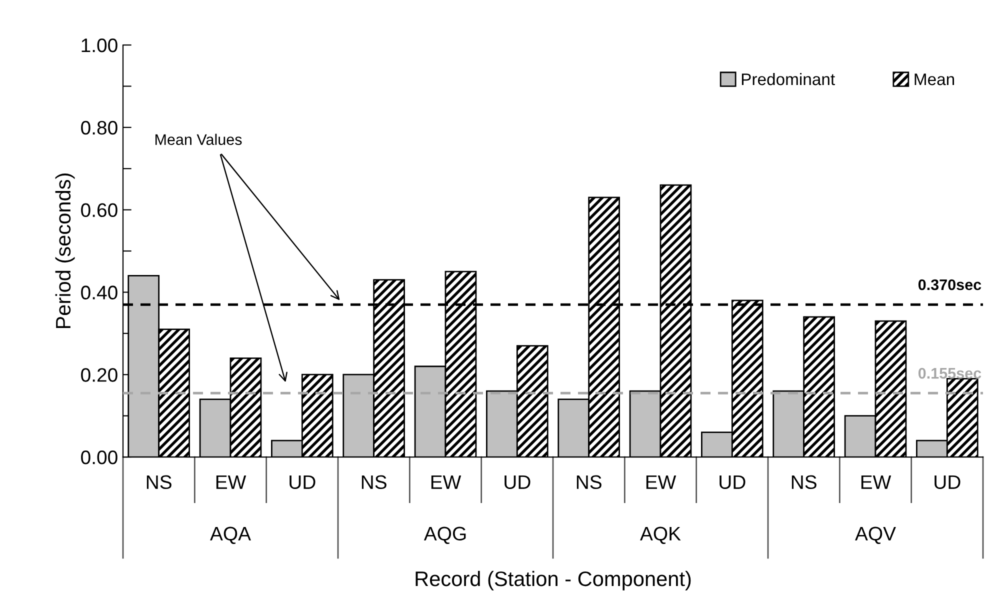  What do you see at coordinates (950, 284) in the screenshot?
I see `ref-line-label: 0.370sec` at bounding box center [950, 284].